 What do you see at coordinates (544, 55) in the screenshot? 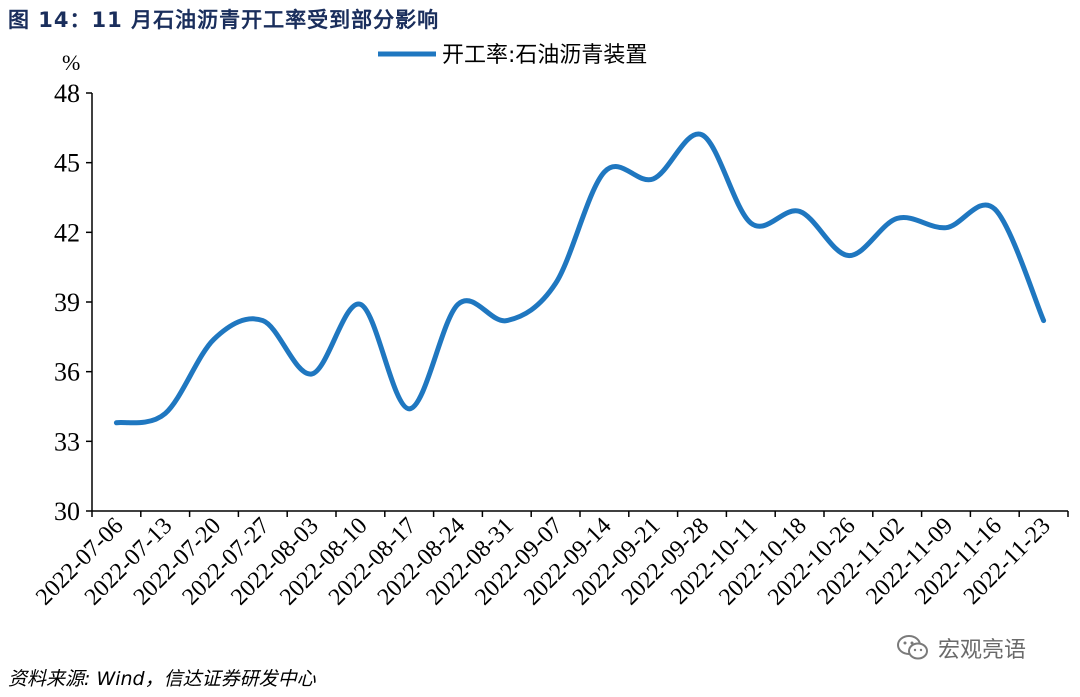
I see `legend-label: 开工率:石油沥青装置` at bounding box center [544, 55].